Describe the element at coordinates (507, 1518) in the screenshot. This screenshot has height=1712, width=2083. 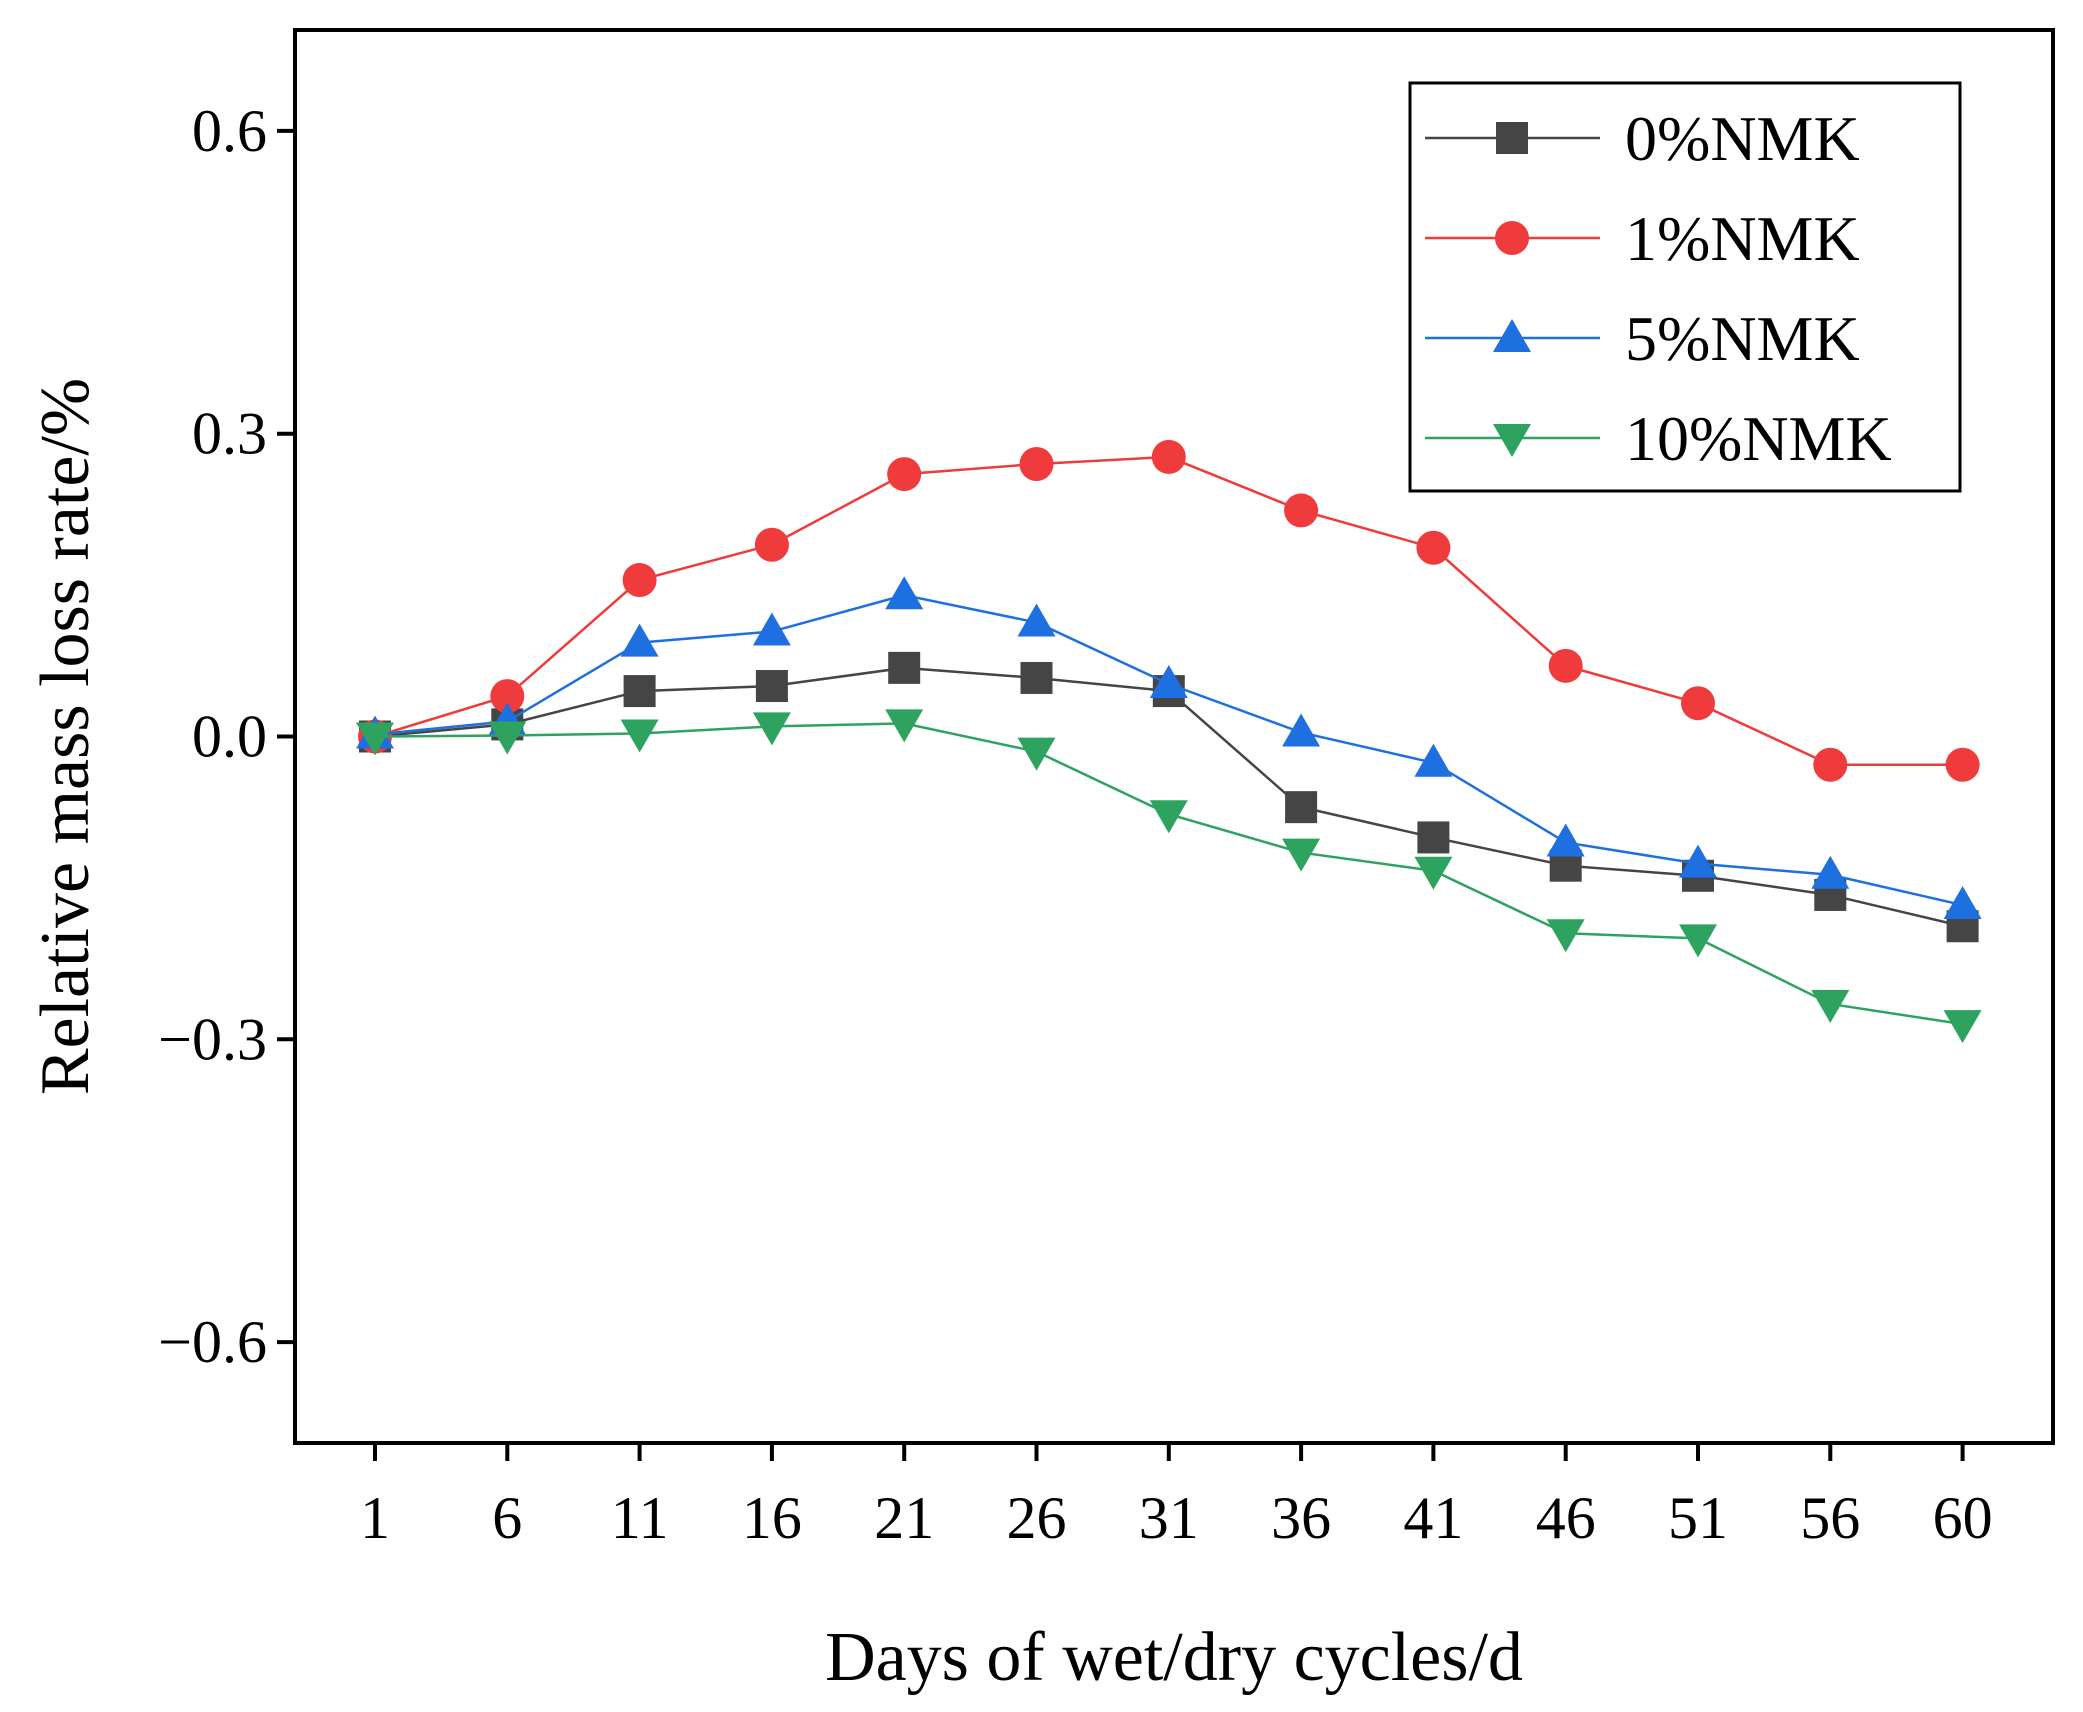
I see `x-tick-label: 6` at that location.